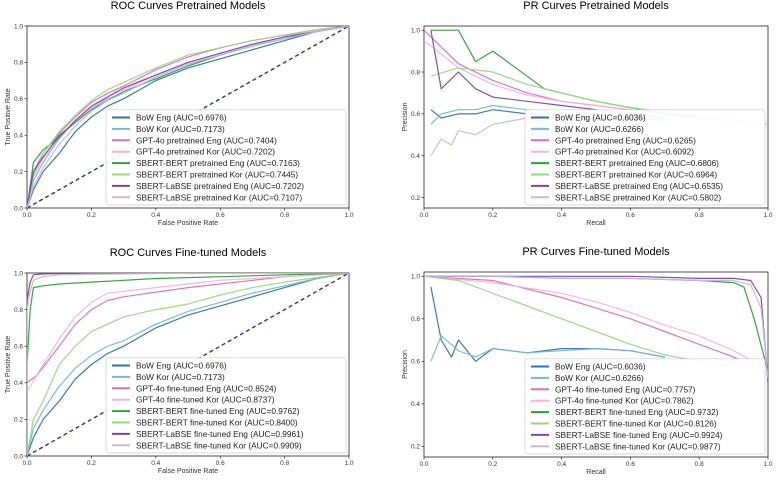 This screenshot has width=776, height=480. Describe the element at coordinates (8, 116) in the screenshot. I see `y-axis-label: True Positive Rate` at that location.